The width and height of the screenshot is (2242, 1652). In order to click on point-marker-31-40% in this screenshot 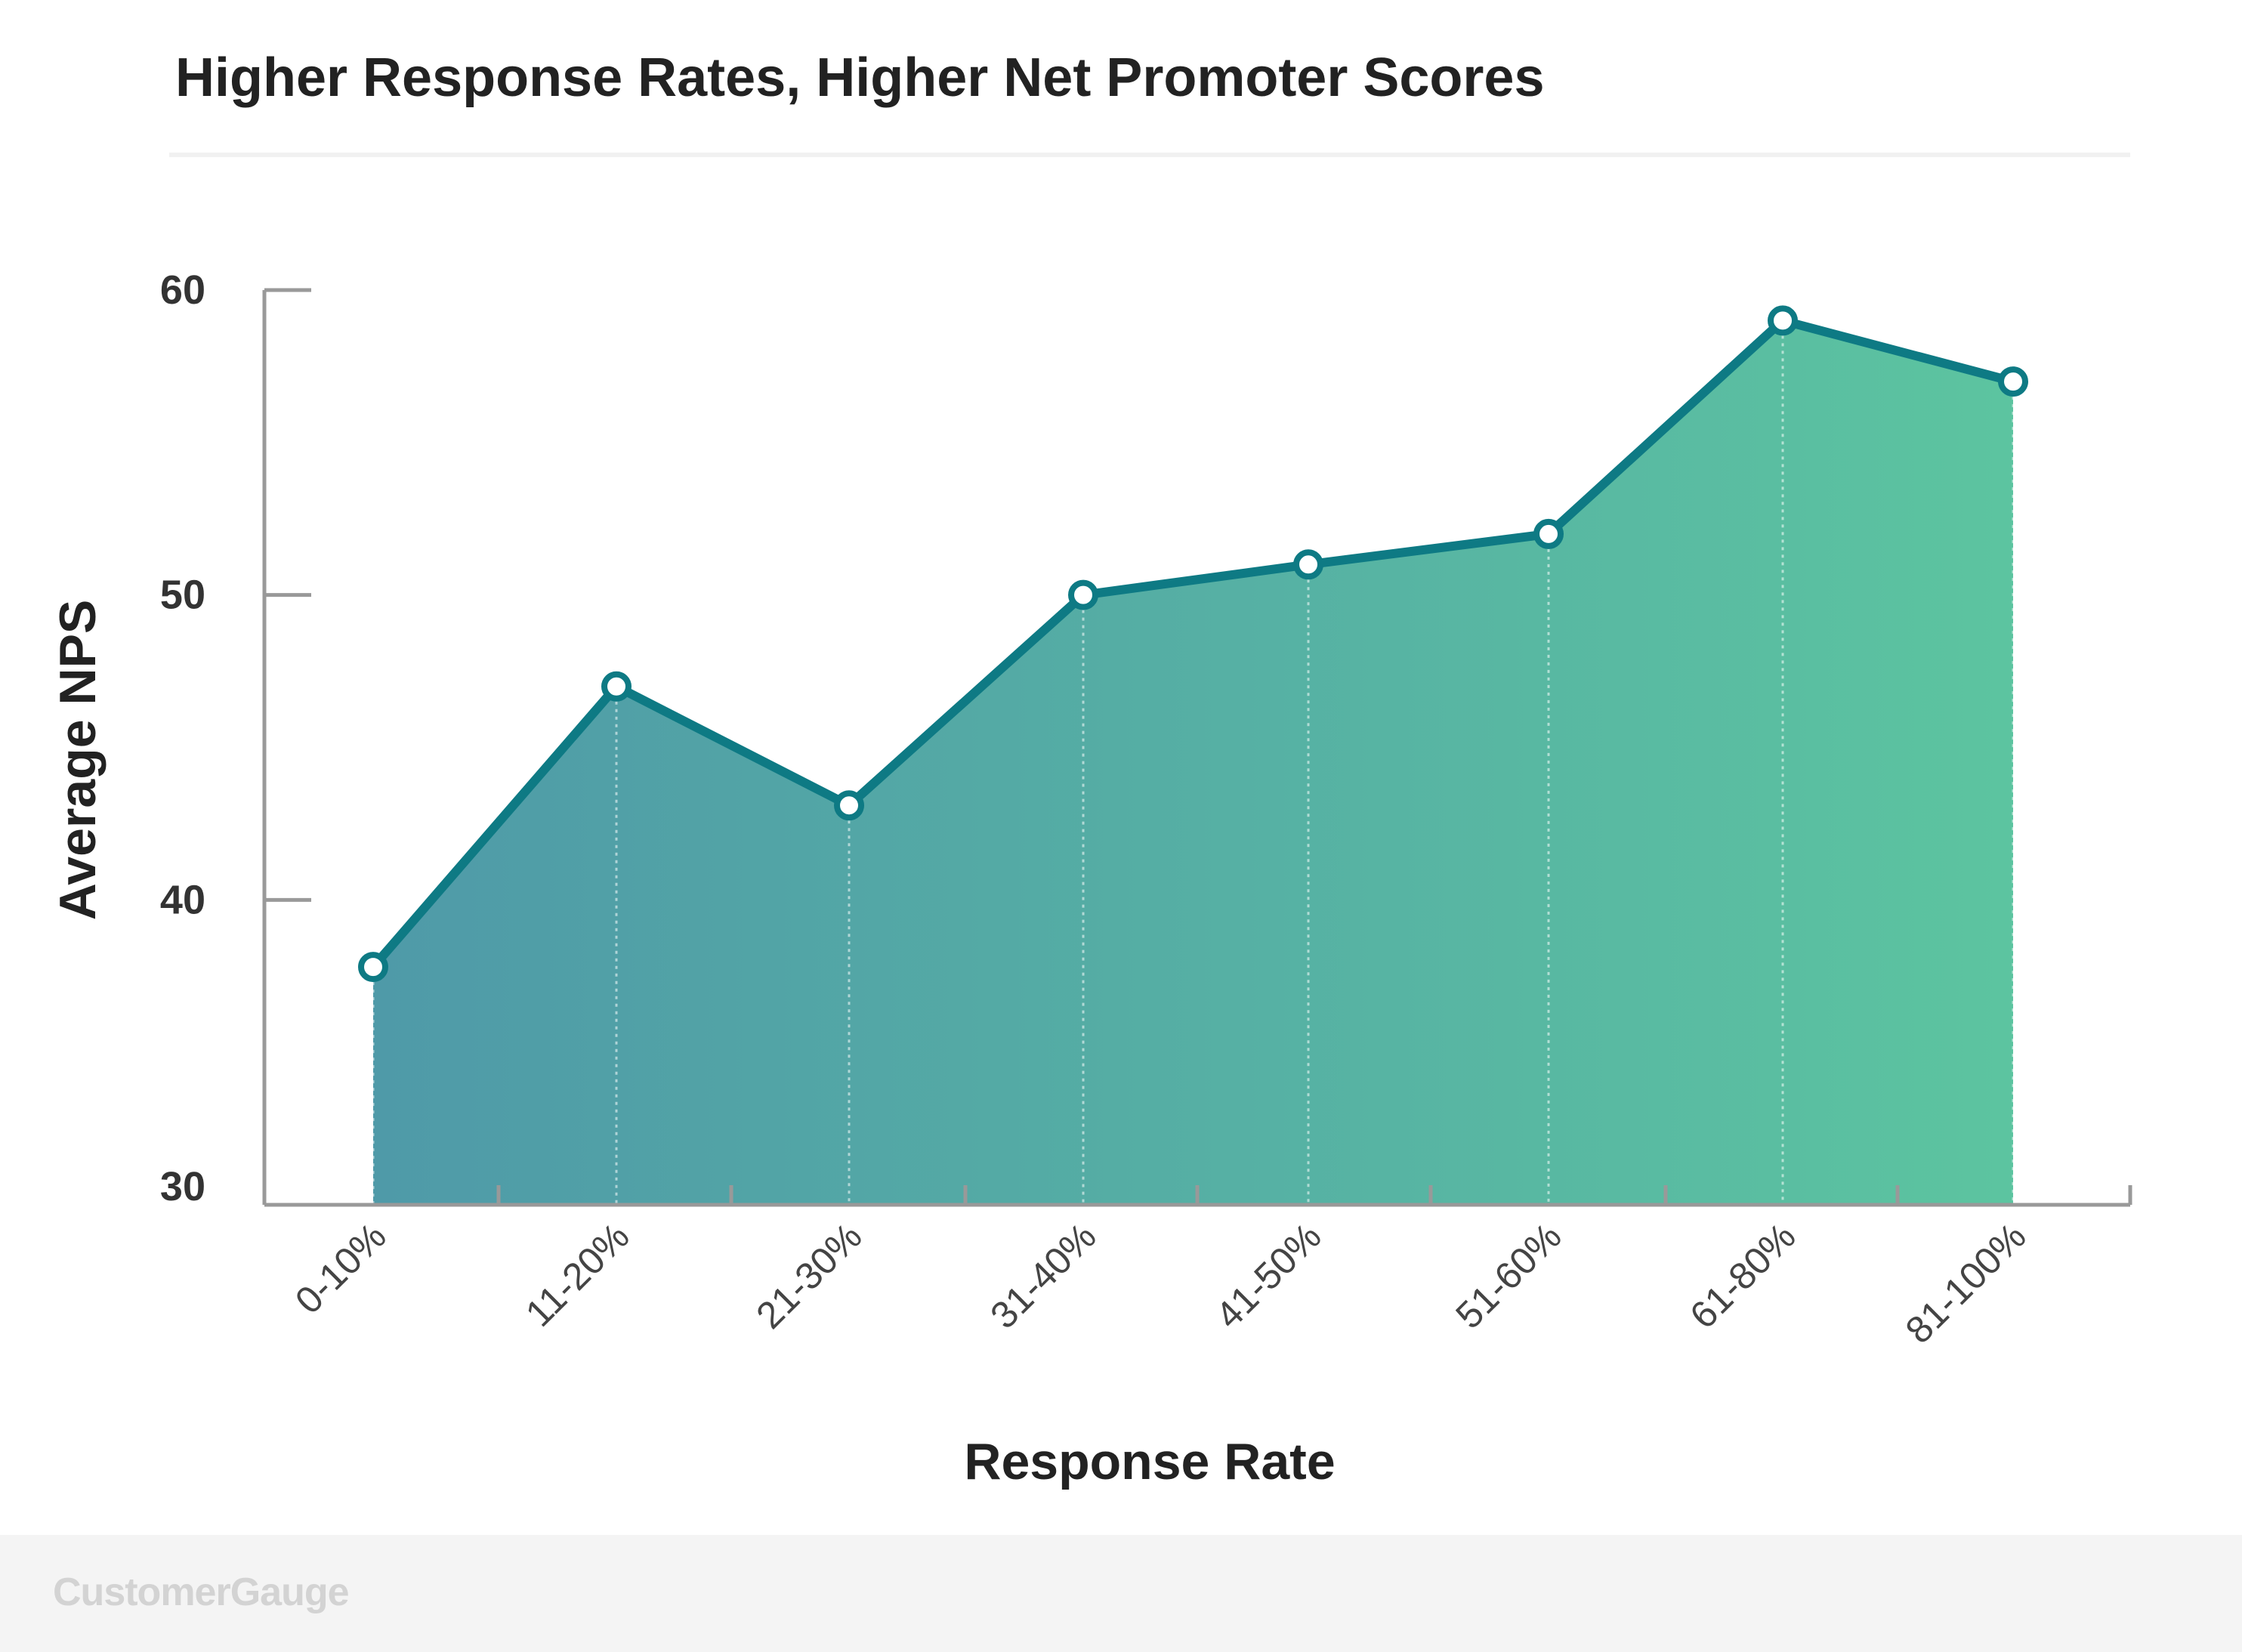, I will do `click(1083, 594)`.